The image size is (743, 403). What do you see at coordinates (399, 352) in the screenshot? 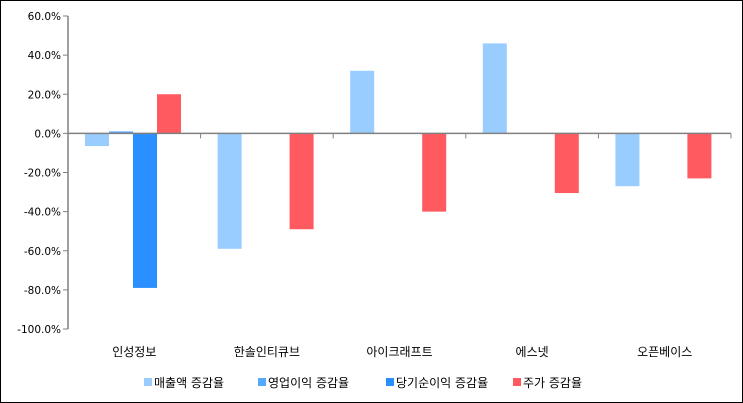
I see `category-label: 아이크래프트` at bounding box center [399, 352].